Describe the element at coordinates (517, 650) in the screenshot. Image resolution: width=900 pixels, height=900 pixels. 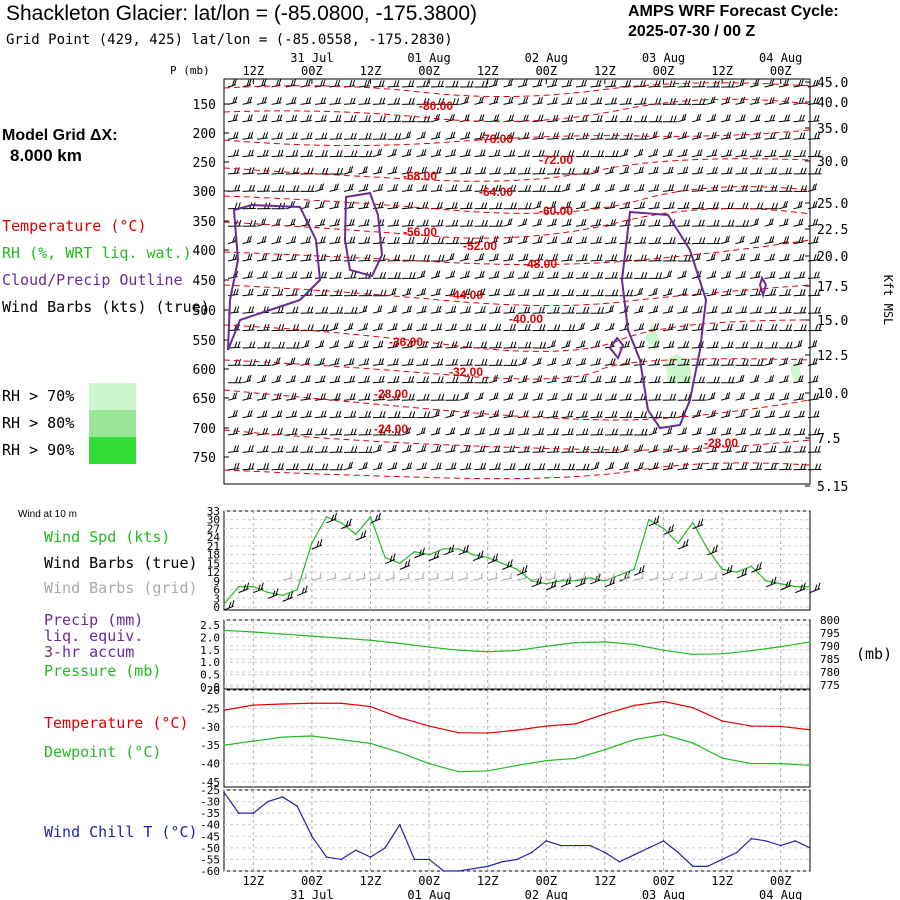
I see `pressure-line-point` at that location.